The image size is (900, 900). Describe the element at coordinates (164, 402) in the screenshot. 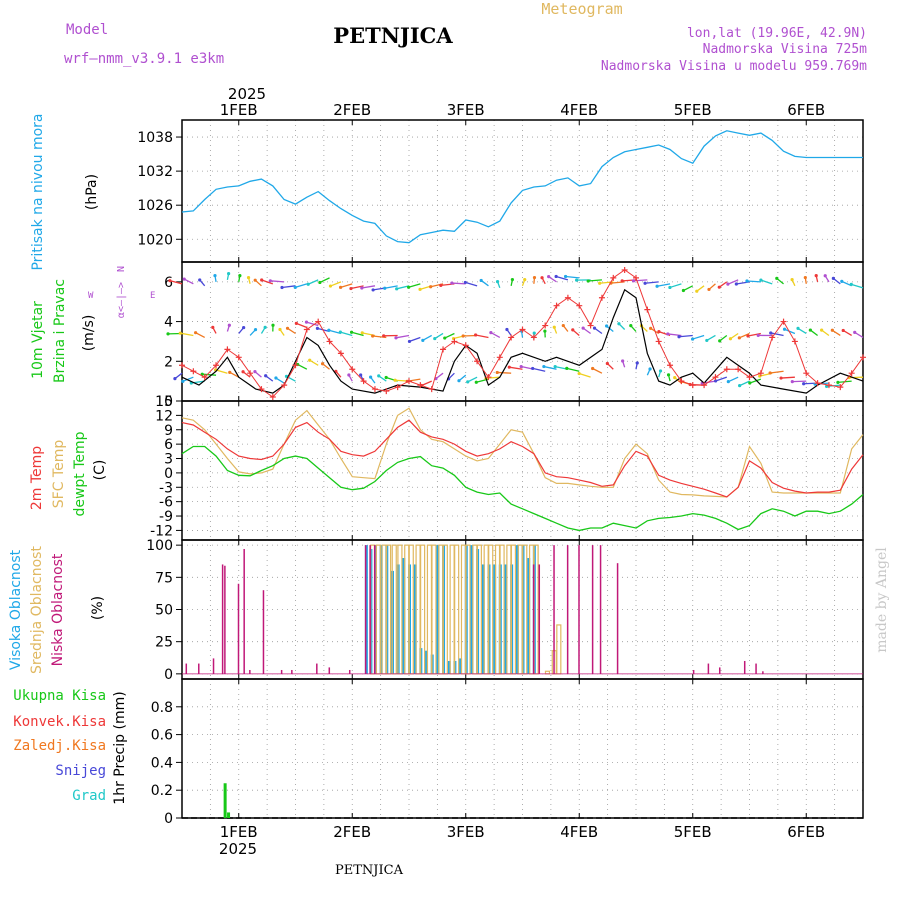

I see `y-tick-label: 15` at that location.